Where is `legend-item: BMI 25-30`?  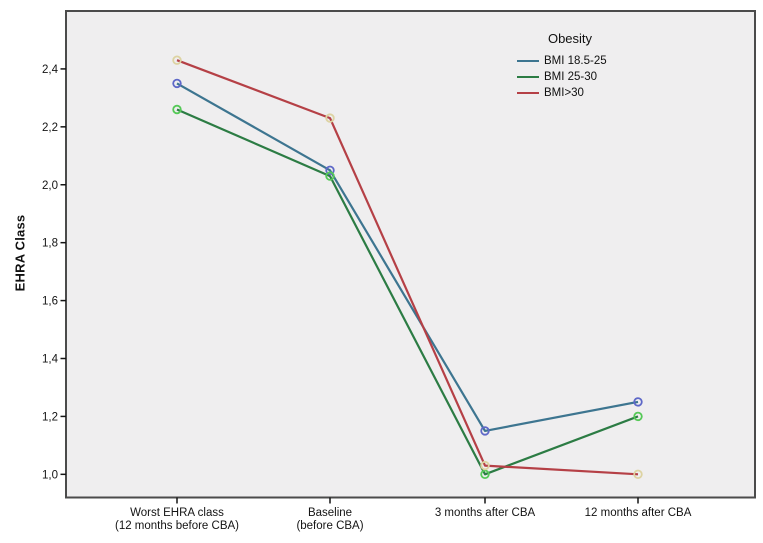 legend-item: BMI 25-30 is located at coordinates (576, 77).